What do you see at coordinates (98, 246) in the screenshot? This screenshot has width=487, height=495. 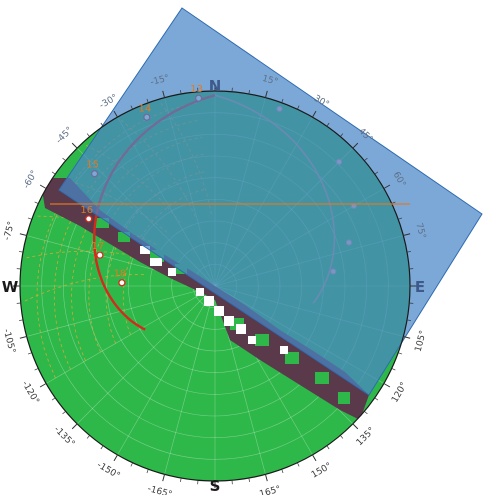 I see `hour-label: 17` at bounding box center [98, 246].